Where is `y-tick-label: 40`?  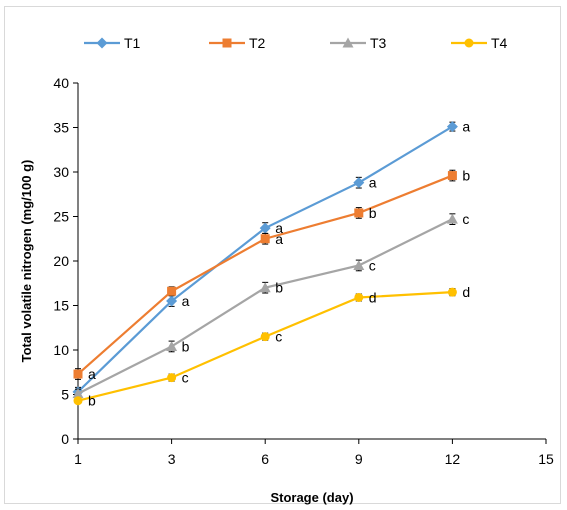
y-tick-label: 40 is located at coordinates (61, 83).